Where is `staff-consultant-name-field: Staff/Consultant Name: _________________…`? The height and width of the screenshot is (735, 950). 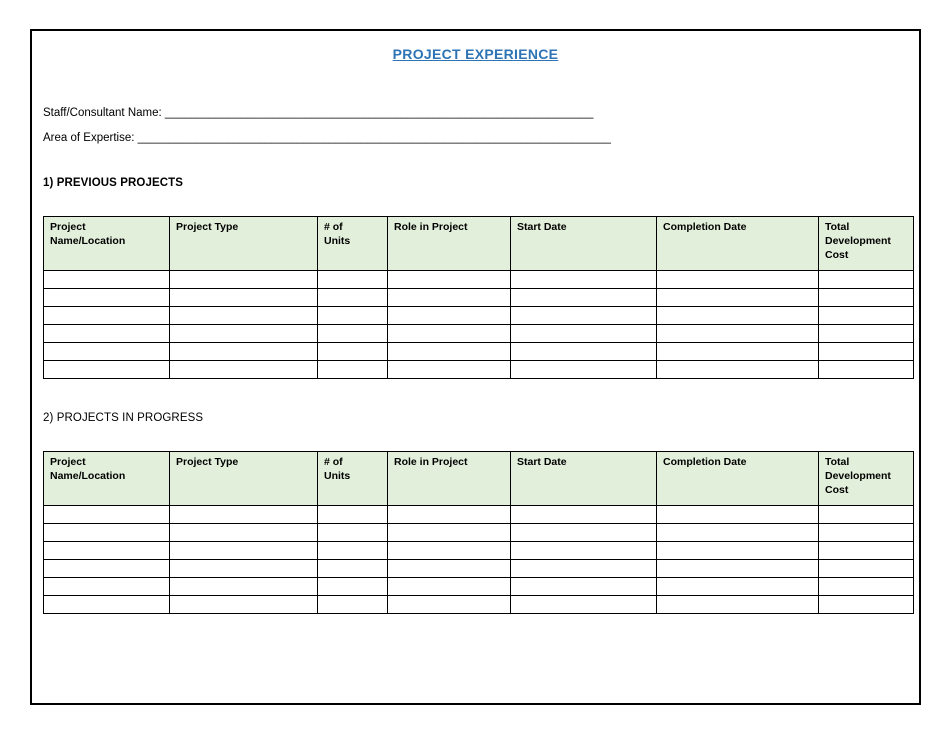
staff-consultant-name-field: Staff/Consultant Name: _________________… is located at coordinates (475, 113).